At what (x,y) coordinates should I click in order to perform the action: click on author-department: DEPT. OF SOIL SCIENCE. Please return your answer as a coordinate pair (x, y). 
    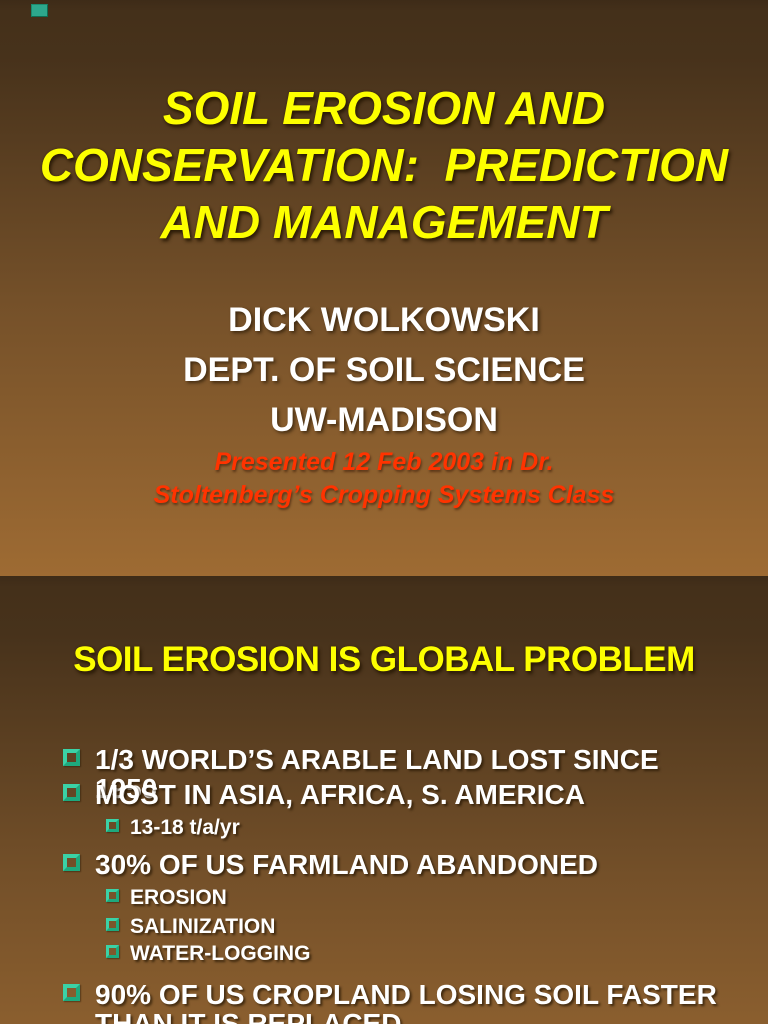
    Looking at the image, I should click on (384, 370).